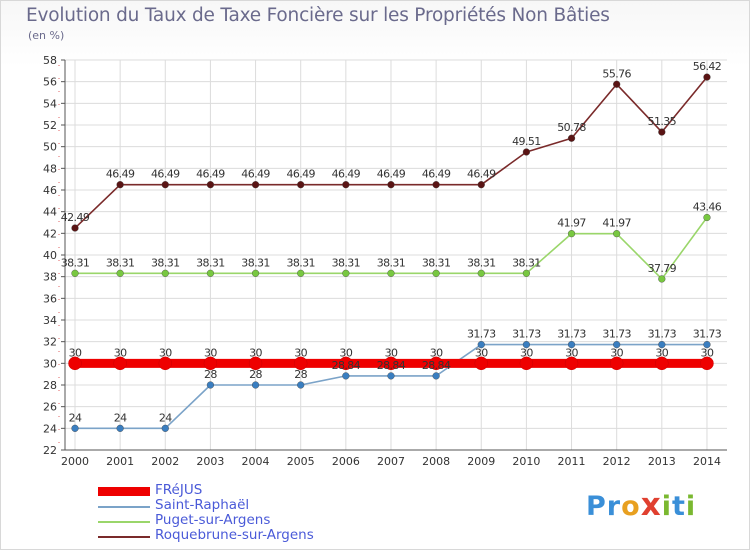  I want to click on y-tick-label: 44, so click(50, 212).